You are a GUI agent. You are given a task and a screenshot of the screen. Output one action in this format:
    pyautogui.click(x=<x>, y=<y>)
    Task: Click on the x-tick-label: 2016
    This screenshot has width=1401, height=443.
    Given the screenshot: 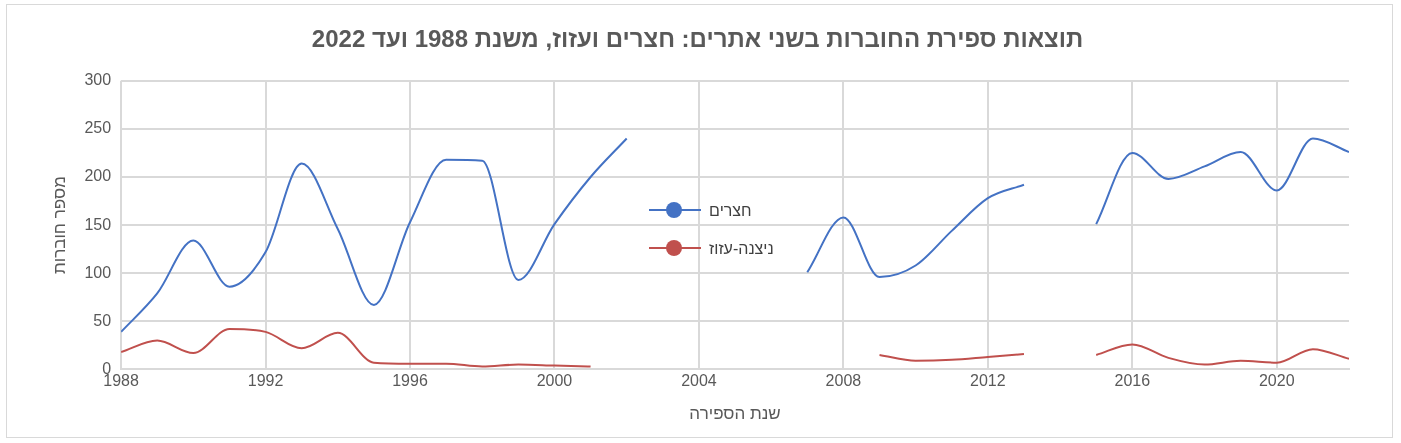 What is the action you would take?
    pyautogui.click(x=1132, y=381)
    